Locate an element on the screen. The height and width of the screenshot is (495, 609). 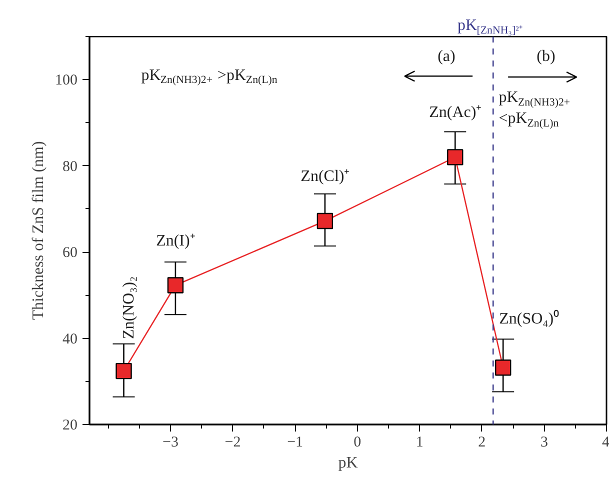
x-tick-label: 2 is located at coordinates (482, 442).